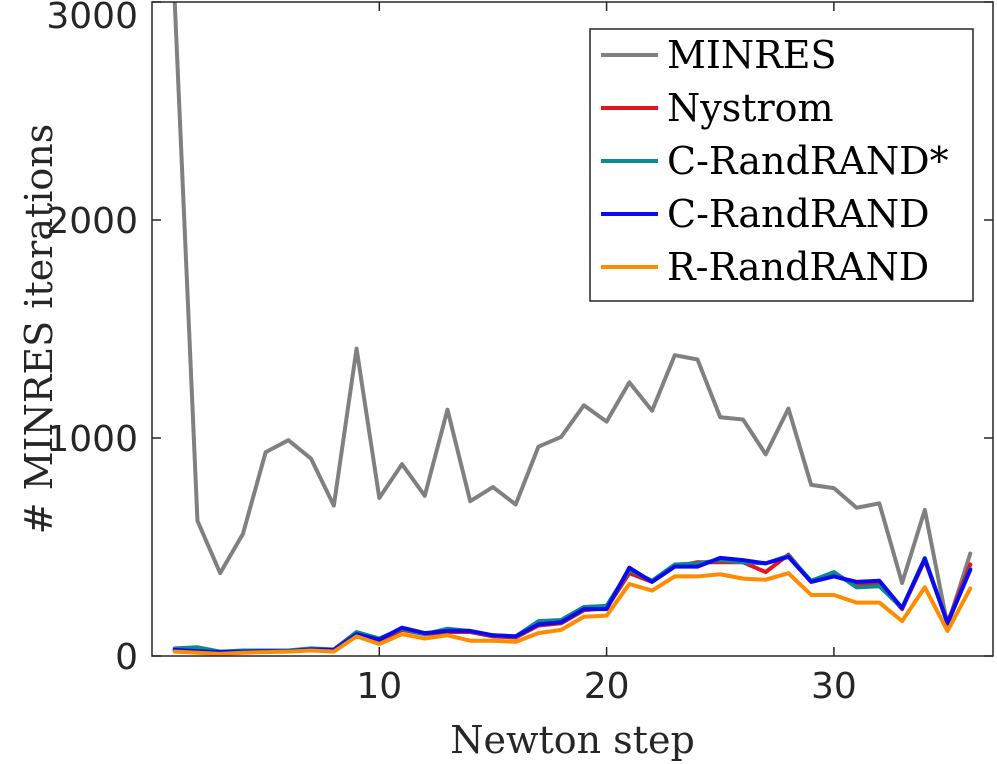  What do you see at coordinates (572, 740) in the screenshot?
I see `x-axis-label: Newton step` at bounding box center [572, 740].